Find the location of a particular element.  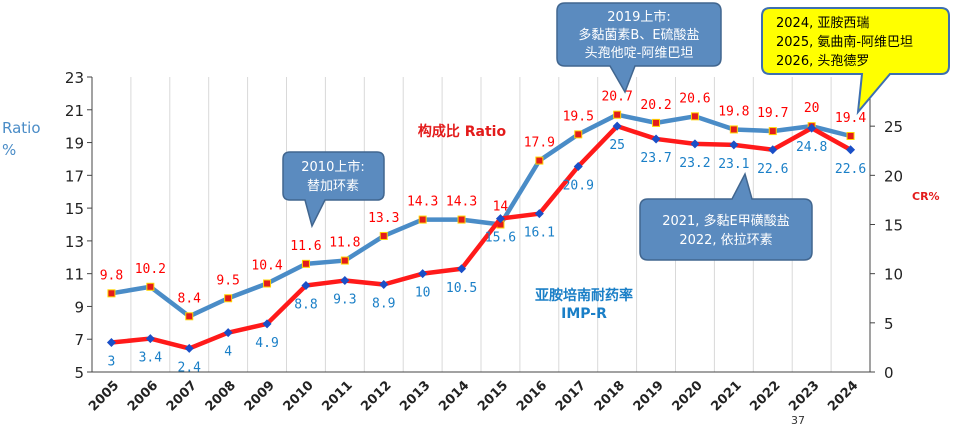

left-tick-label: 21 is located at coordinates (74, 111).